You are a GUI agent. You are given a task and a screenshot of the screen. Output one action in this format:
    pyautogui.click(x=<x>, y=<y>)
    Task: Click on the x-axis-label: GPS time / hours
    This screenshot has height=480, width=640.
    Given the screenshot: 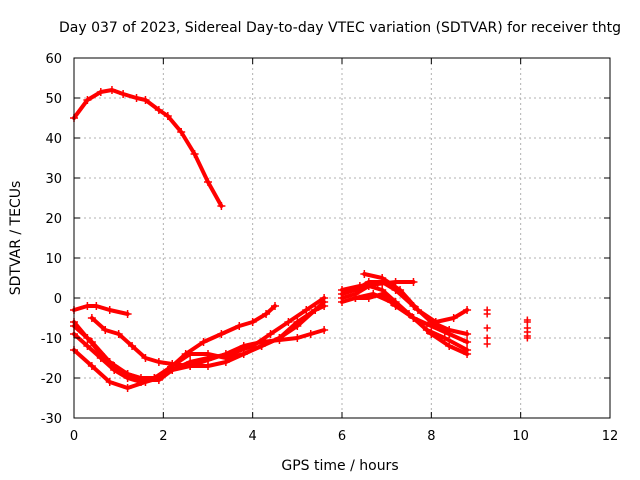 What is the action you would take?
    pyautogui.click(x=339, y=466)
    